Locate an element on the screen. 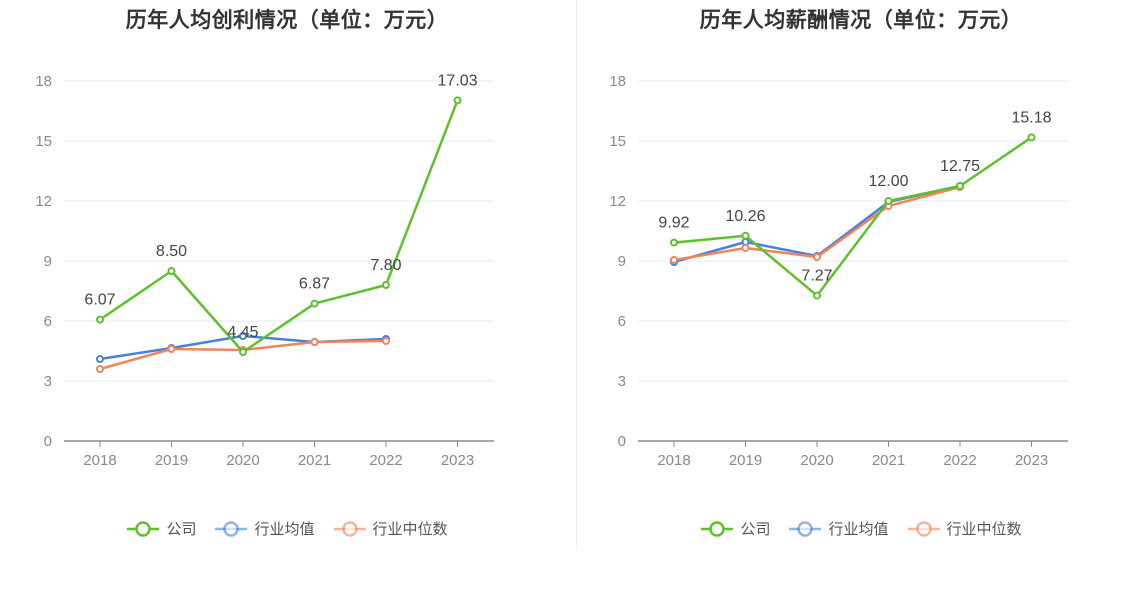 Image resolution: width=1148 pixels, height=589 pixels. data-label: 12.00 is located at coordinates (888, 181).